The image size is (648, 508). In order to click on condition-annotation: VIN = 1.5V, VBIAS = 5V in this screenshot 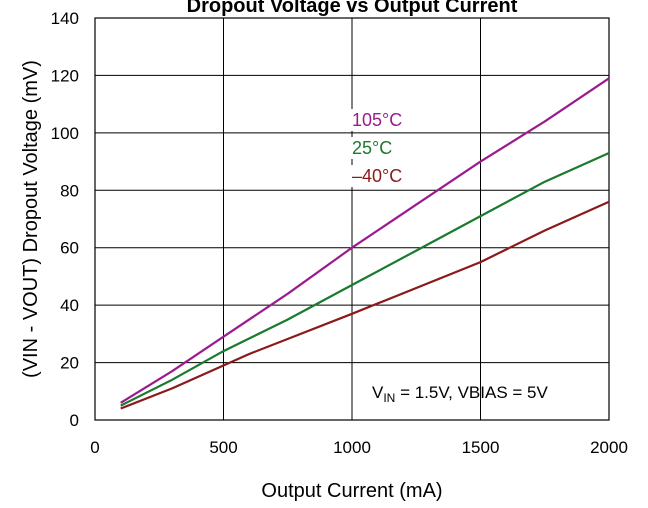, I will do `click(460, 394)`.